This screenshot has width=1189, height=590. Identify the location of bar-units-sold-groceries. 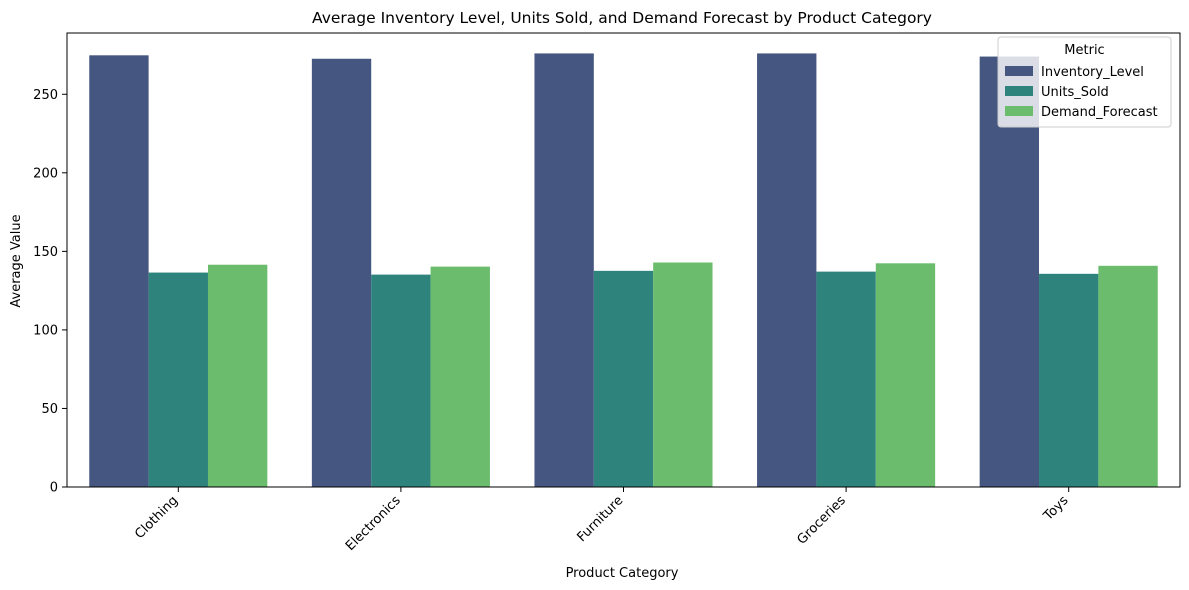
(846, 379).